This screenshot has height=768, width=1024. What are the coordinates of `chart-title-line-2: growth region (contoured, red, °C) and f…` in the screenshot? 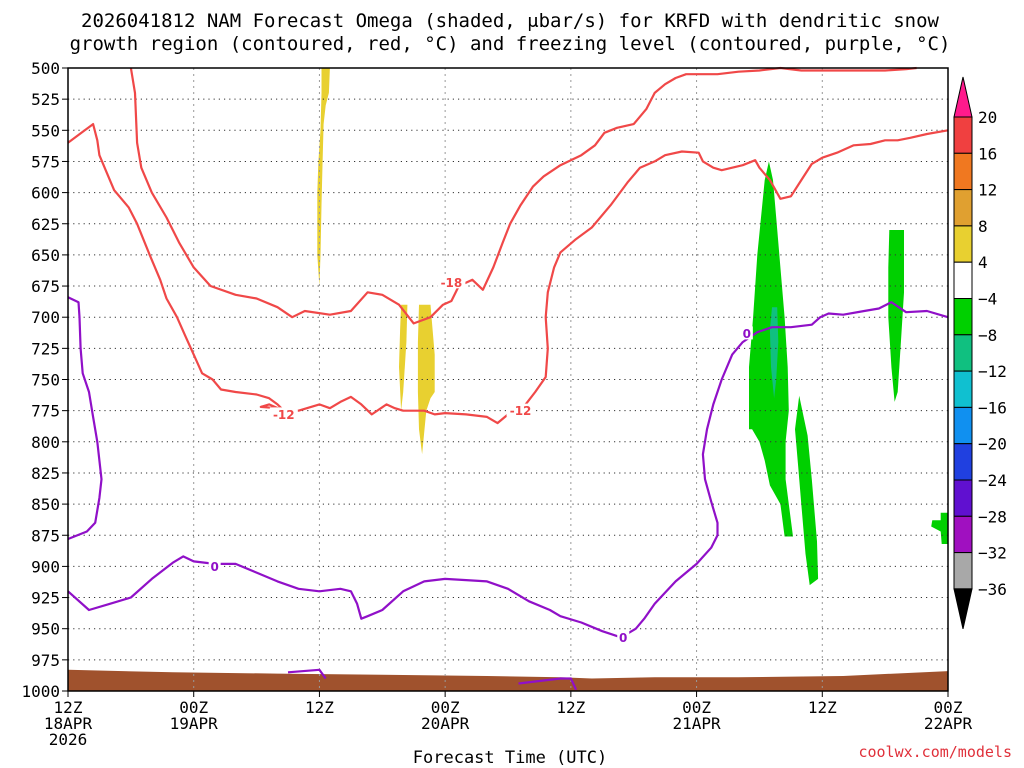 It's located at (510, 44).